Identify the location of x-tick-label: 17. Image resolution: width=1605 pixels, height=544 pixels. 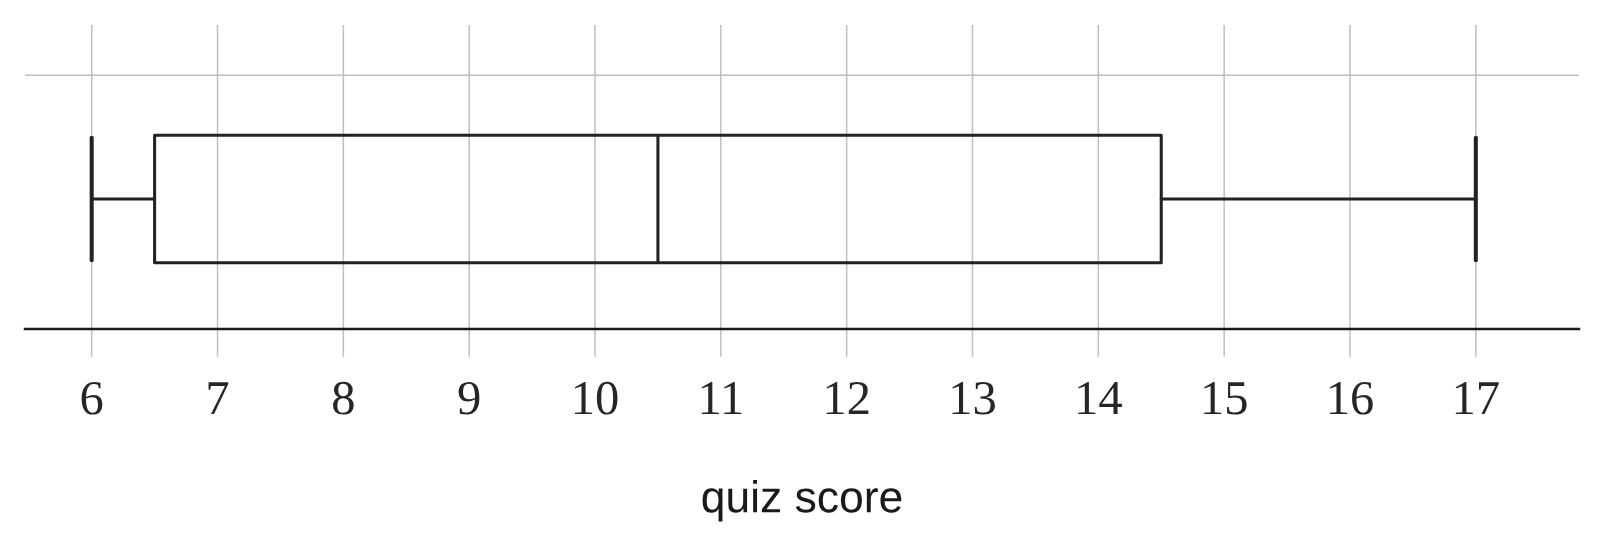
(1477, 398).